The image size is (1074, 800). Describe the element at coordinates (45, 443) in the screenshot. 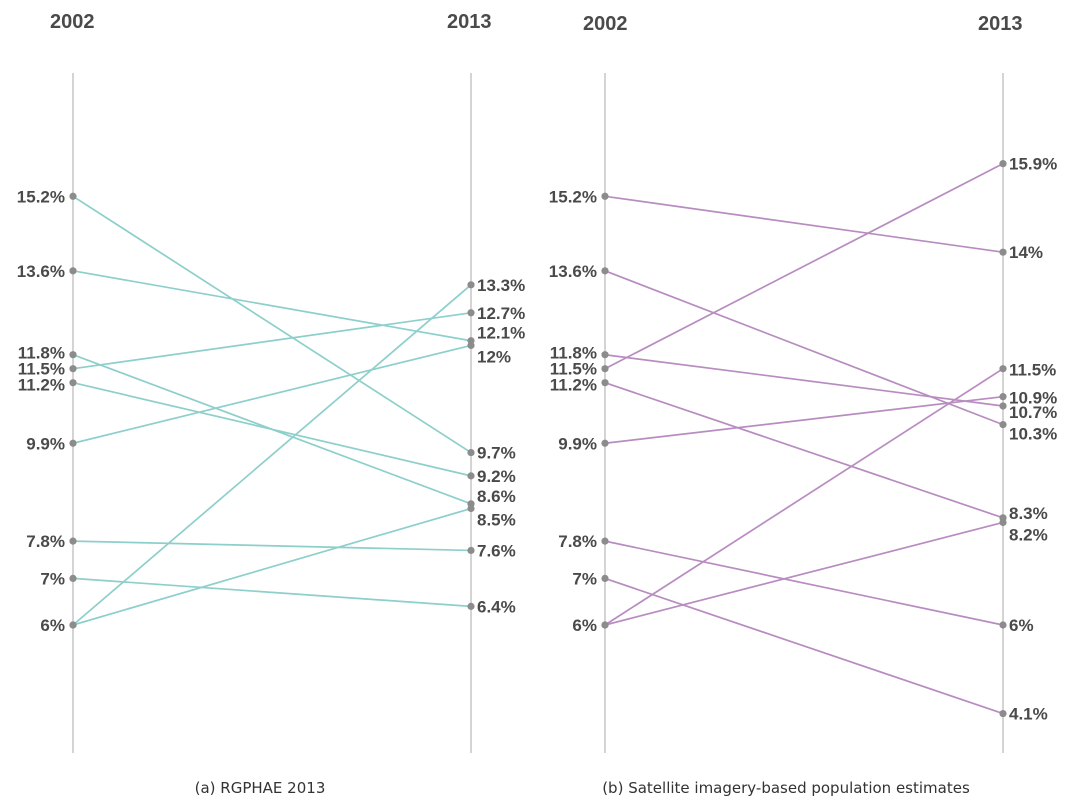

I see `panel-a-left-label: 9.9%` at that location.